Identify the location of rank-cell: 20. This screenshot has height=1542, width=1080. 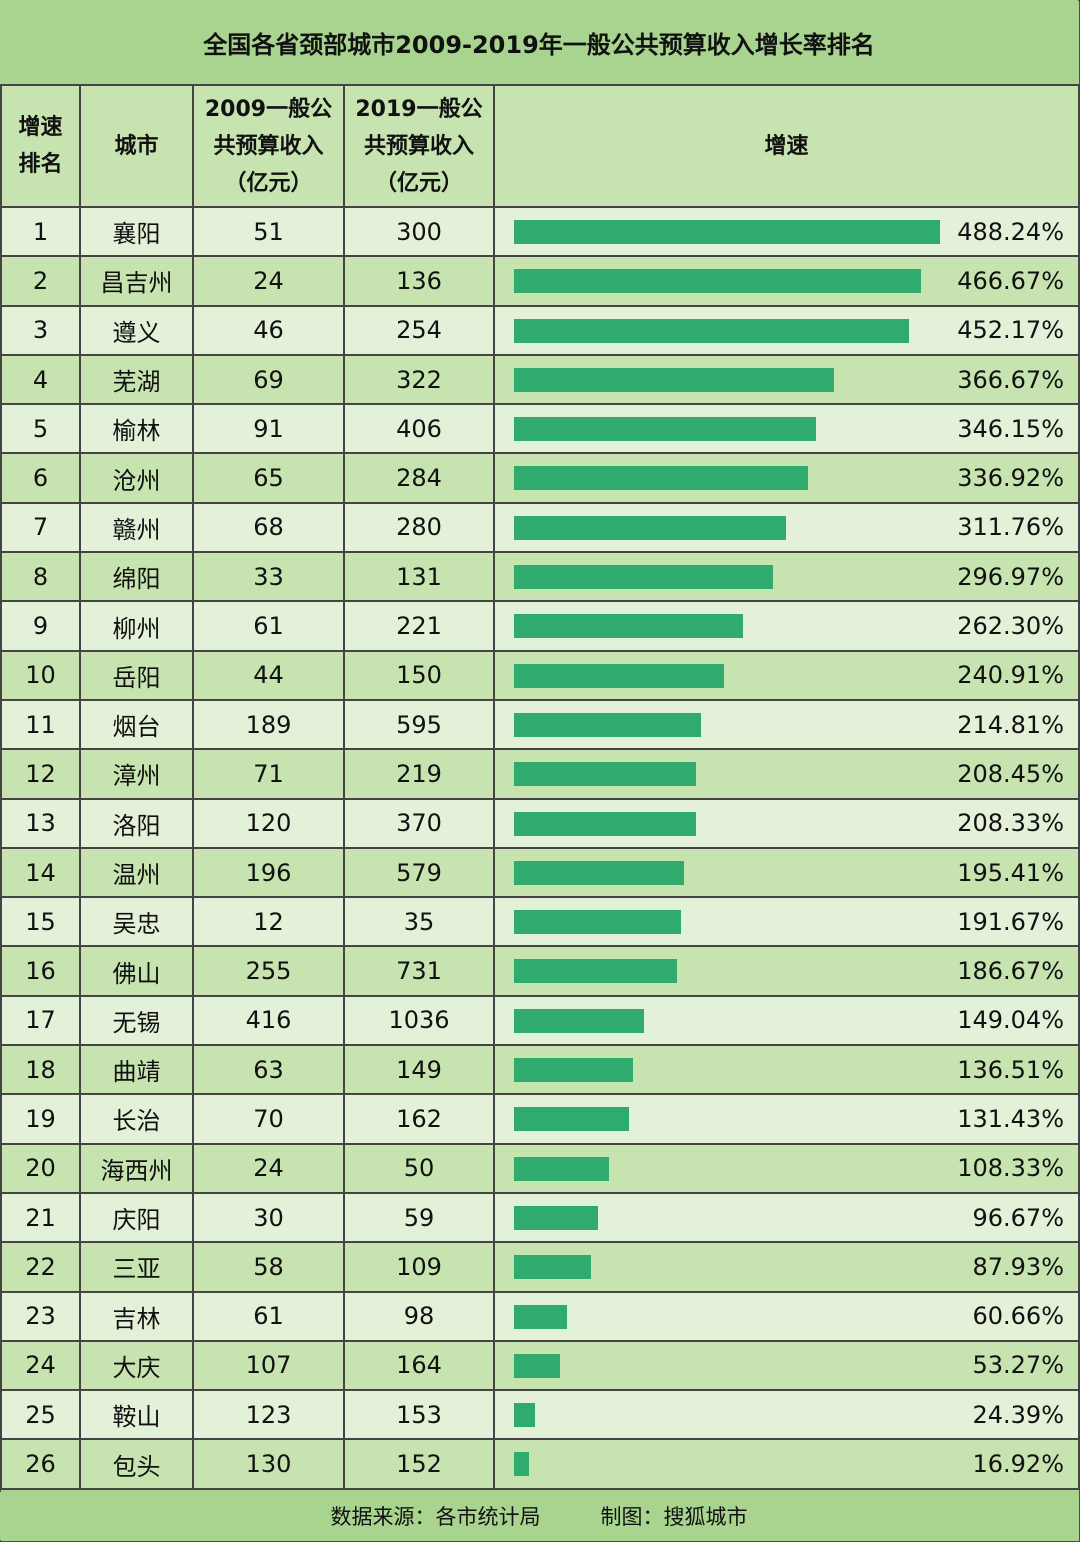
(40, 1168).